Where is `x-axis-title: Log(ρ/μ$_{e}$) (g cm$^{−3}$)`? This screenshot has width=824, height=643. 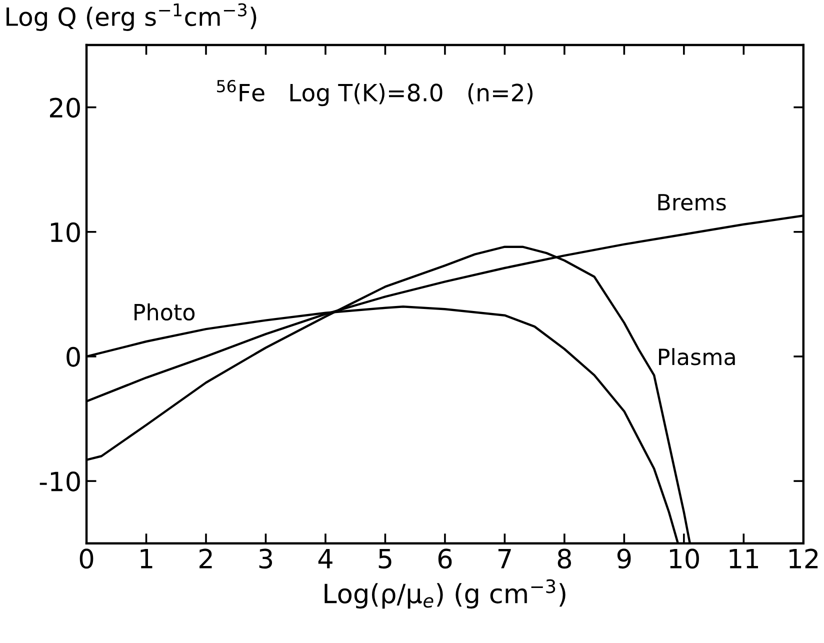 x-axis-title: Log(ρ/μ$_{e}$) (g cm$^{−3}$) is located at coordinates (445, 594).